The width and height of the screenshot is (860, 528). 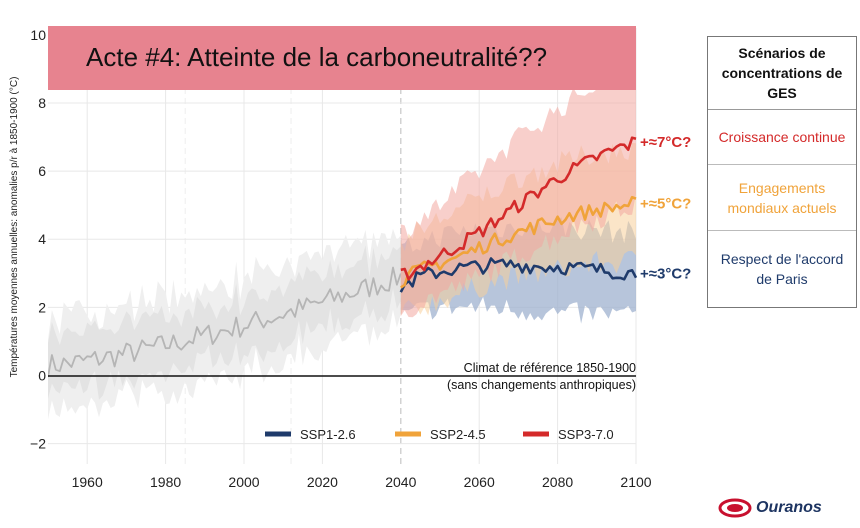 I want to click on panel-item-ssp245: Engagements mondiaux actuels, so click(x=782, y=198).